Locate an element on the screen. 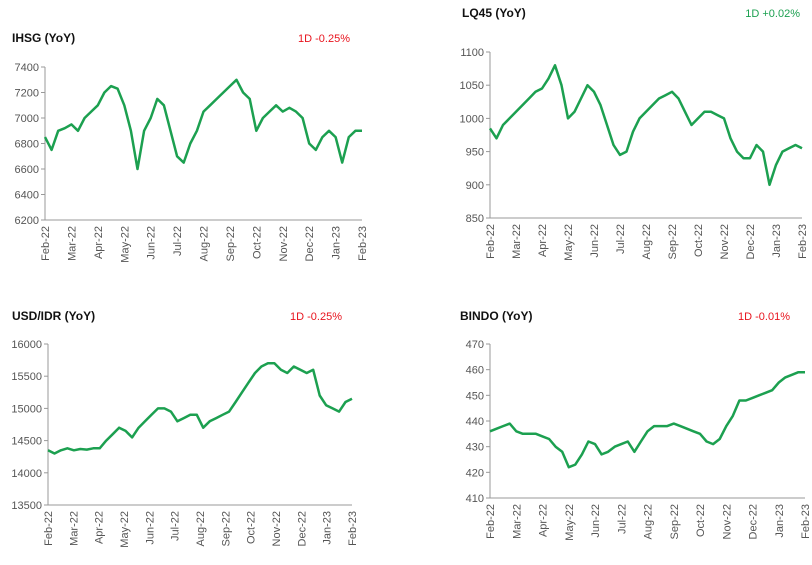 This screenshot has height=565, width=812. y-tick-label: 14500 is located at coordinates (26, 442).